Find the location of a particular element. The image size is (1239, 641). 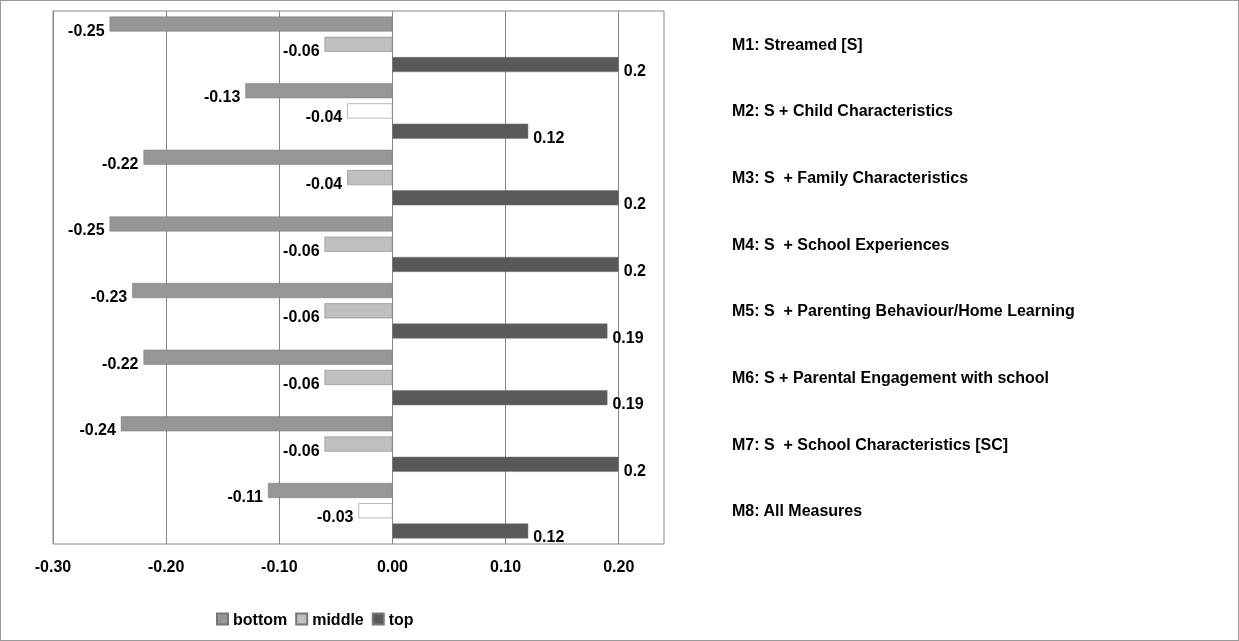

legend-label: middle is located at coordinates (338, 619).